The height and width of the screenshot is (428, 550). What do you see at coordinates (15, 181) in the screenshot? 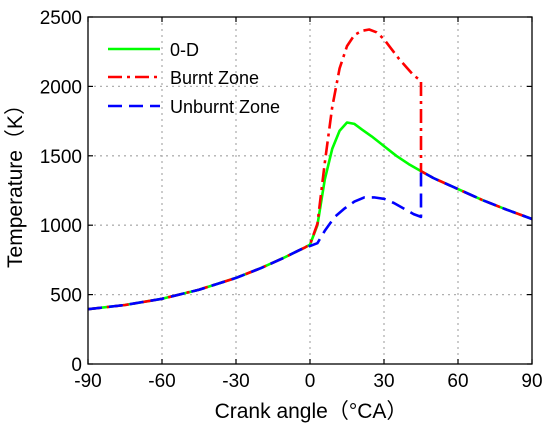
I see `y-axis-title: Temperature（K）` at bounding box center [15, 181].